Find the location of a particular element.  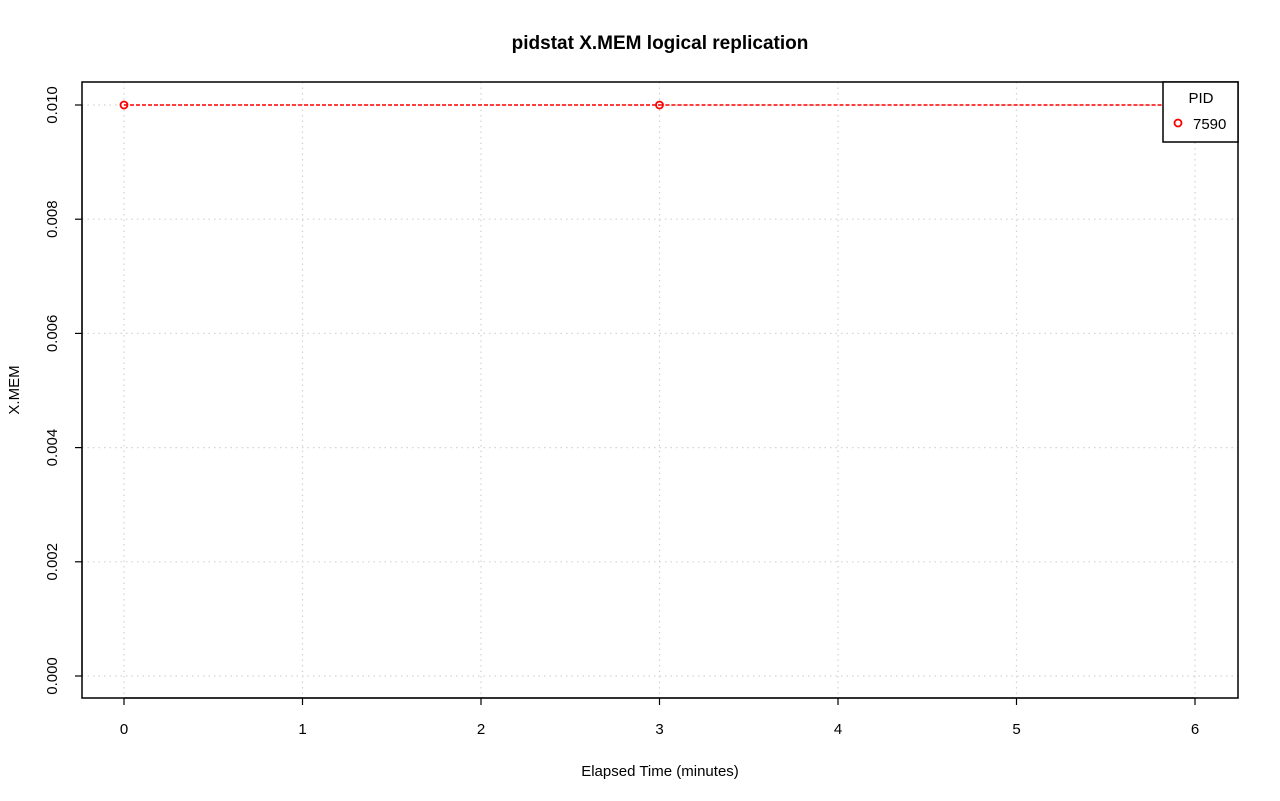

y-axis: 0.000 0.002 0.004 0.006 0.008 0.010 is located at coordinates (63, 390).